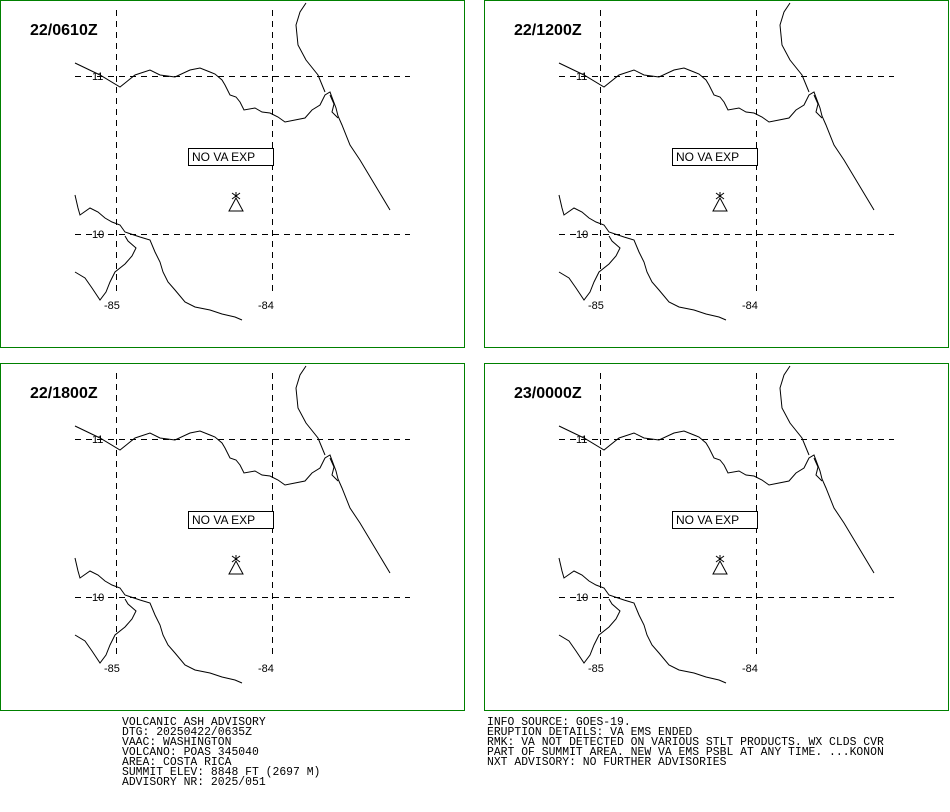 This screenshot has width=950, height=812. I want to click on advisory-line: VOLCANO: POAS 345040, so click(190, 752).